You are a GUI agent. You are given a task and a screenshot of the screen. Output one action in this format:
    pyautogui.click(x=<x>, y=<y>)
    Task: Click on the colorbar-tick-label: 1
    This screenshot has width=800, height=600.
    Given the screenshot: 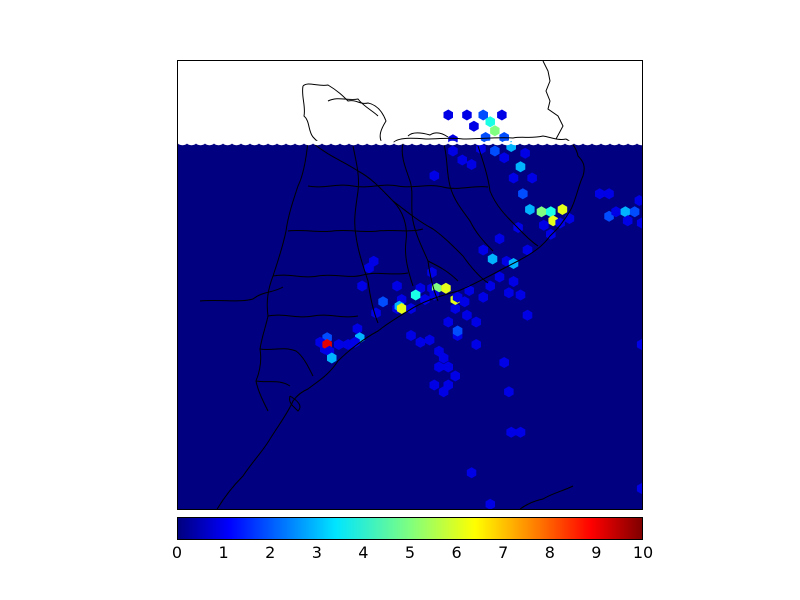 What is the action you would take?
    pyautogui.click(x=223, y=552)
    